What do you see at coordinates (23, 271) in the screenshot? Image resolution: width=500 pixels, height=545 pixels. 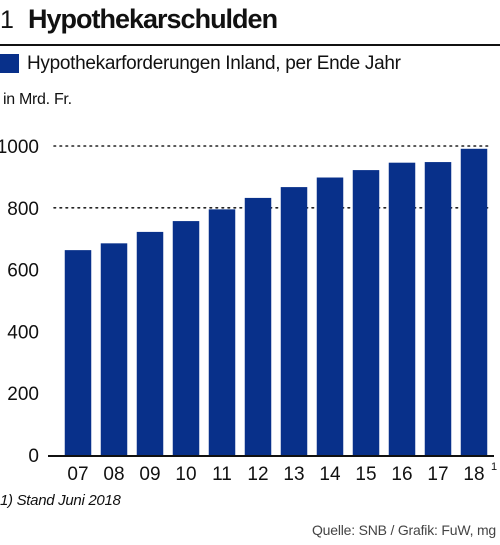 I see `y-tick-600: 600` at bounding box center [23, 271].